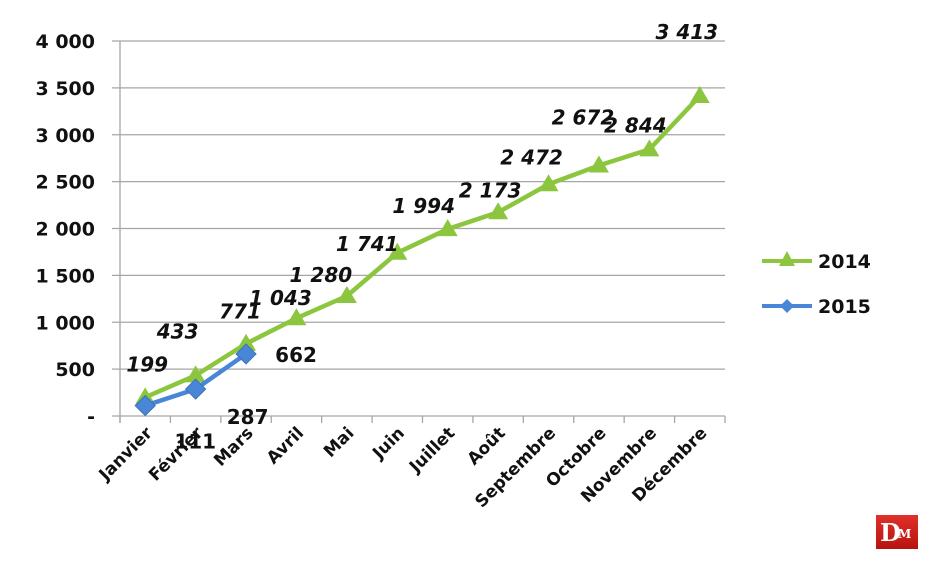 The height and width of the screenshot is (562, 926). Describe the element at coordinates (816, 284) in the screenshot. I see `legend: 2014 2015` at that location.